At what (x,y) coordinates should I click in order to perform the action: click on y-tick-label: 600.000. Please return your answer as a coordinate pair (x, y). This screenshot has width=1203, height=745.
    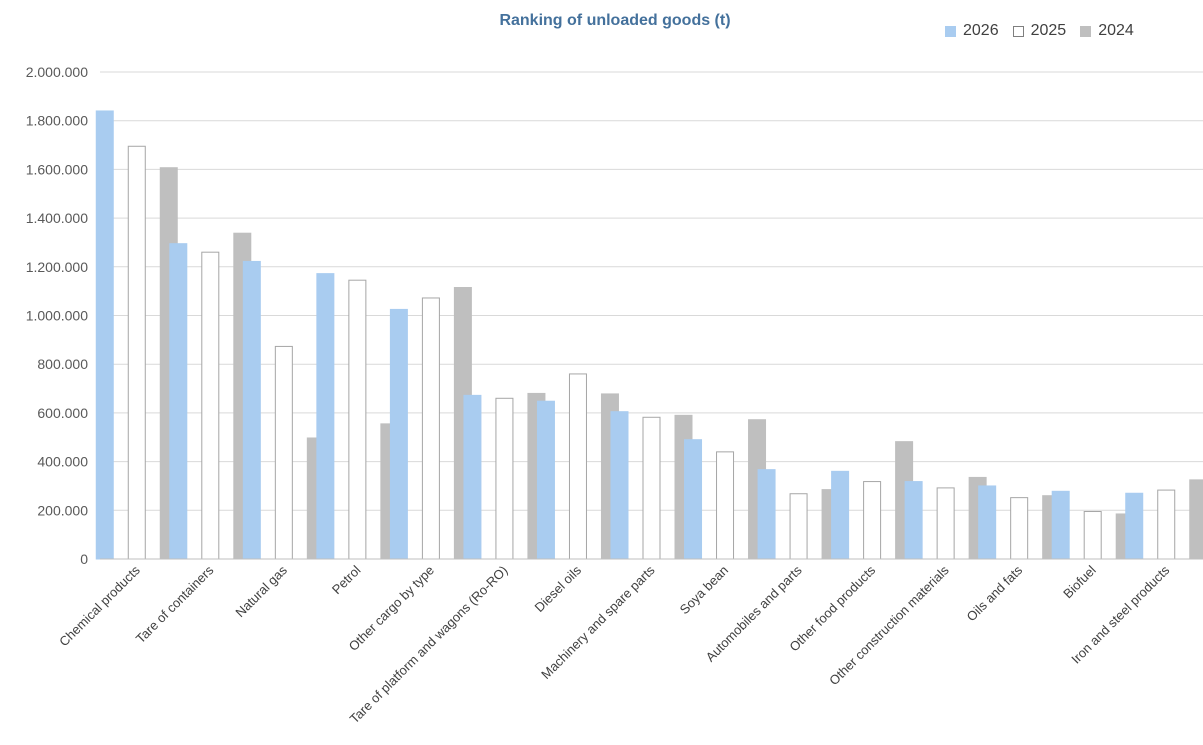
    Looking at the image, I should click on (62, 413).